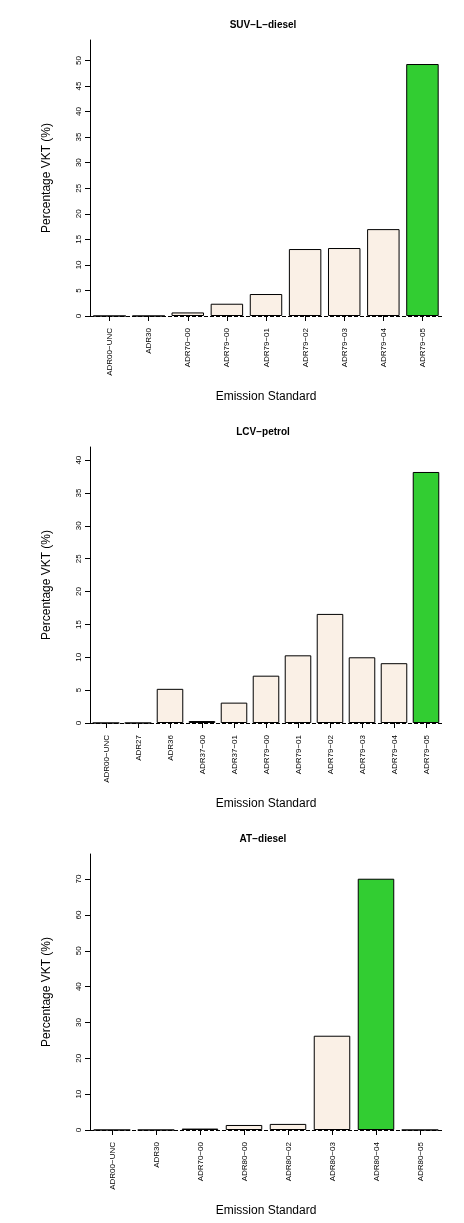 Image resolution: width=464 pixels, height=1223 pixels. I want to click on y-tick-label: 45, so click(78, 86).